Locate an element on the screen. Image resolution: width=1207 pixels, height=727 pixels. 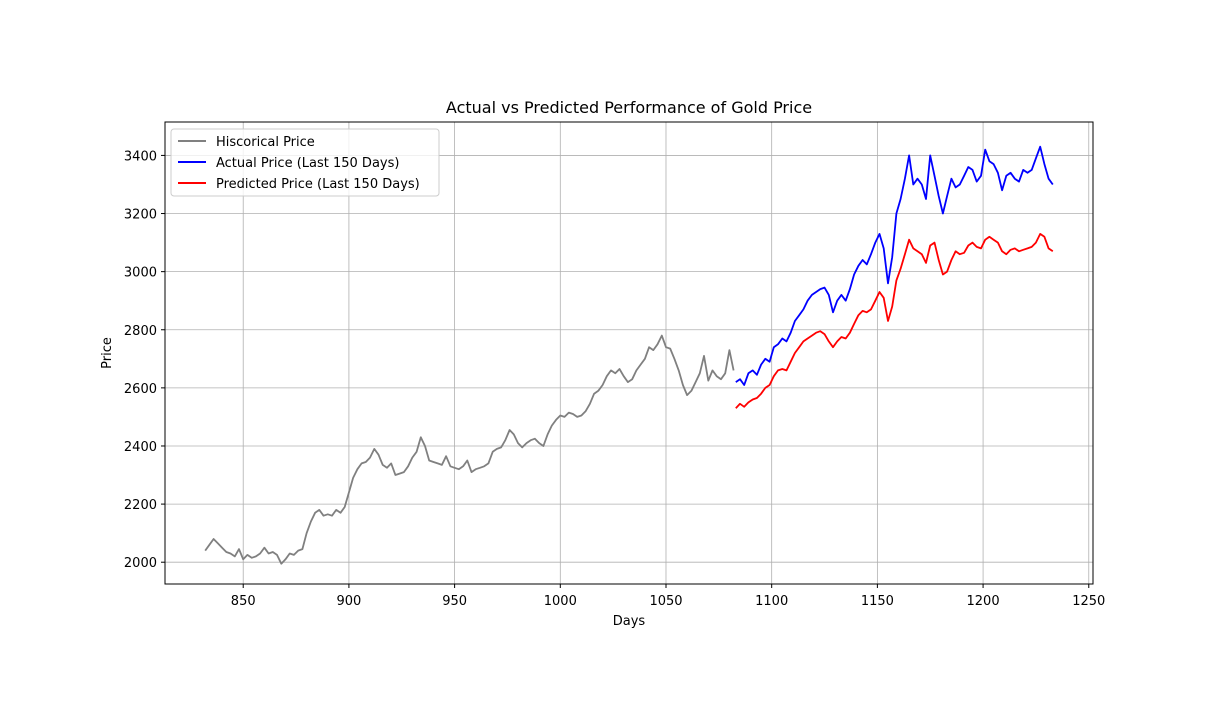
x-tick-label: 950 is located at coordinates (454, 601).